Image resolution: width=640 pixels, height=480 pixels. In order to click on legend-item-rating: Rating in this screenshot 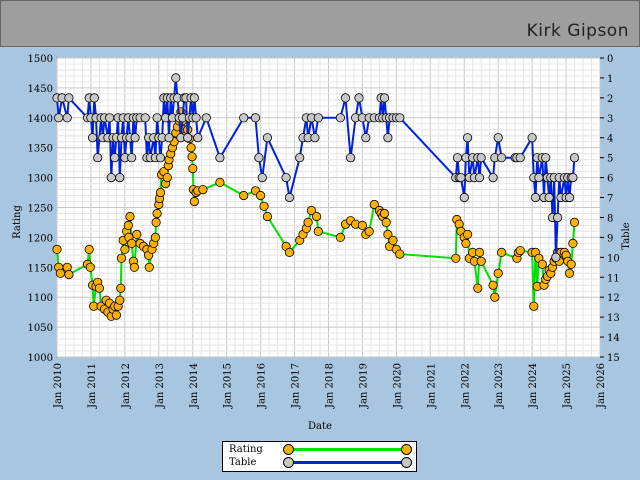, I will do `click(320, 450)`.